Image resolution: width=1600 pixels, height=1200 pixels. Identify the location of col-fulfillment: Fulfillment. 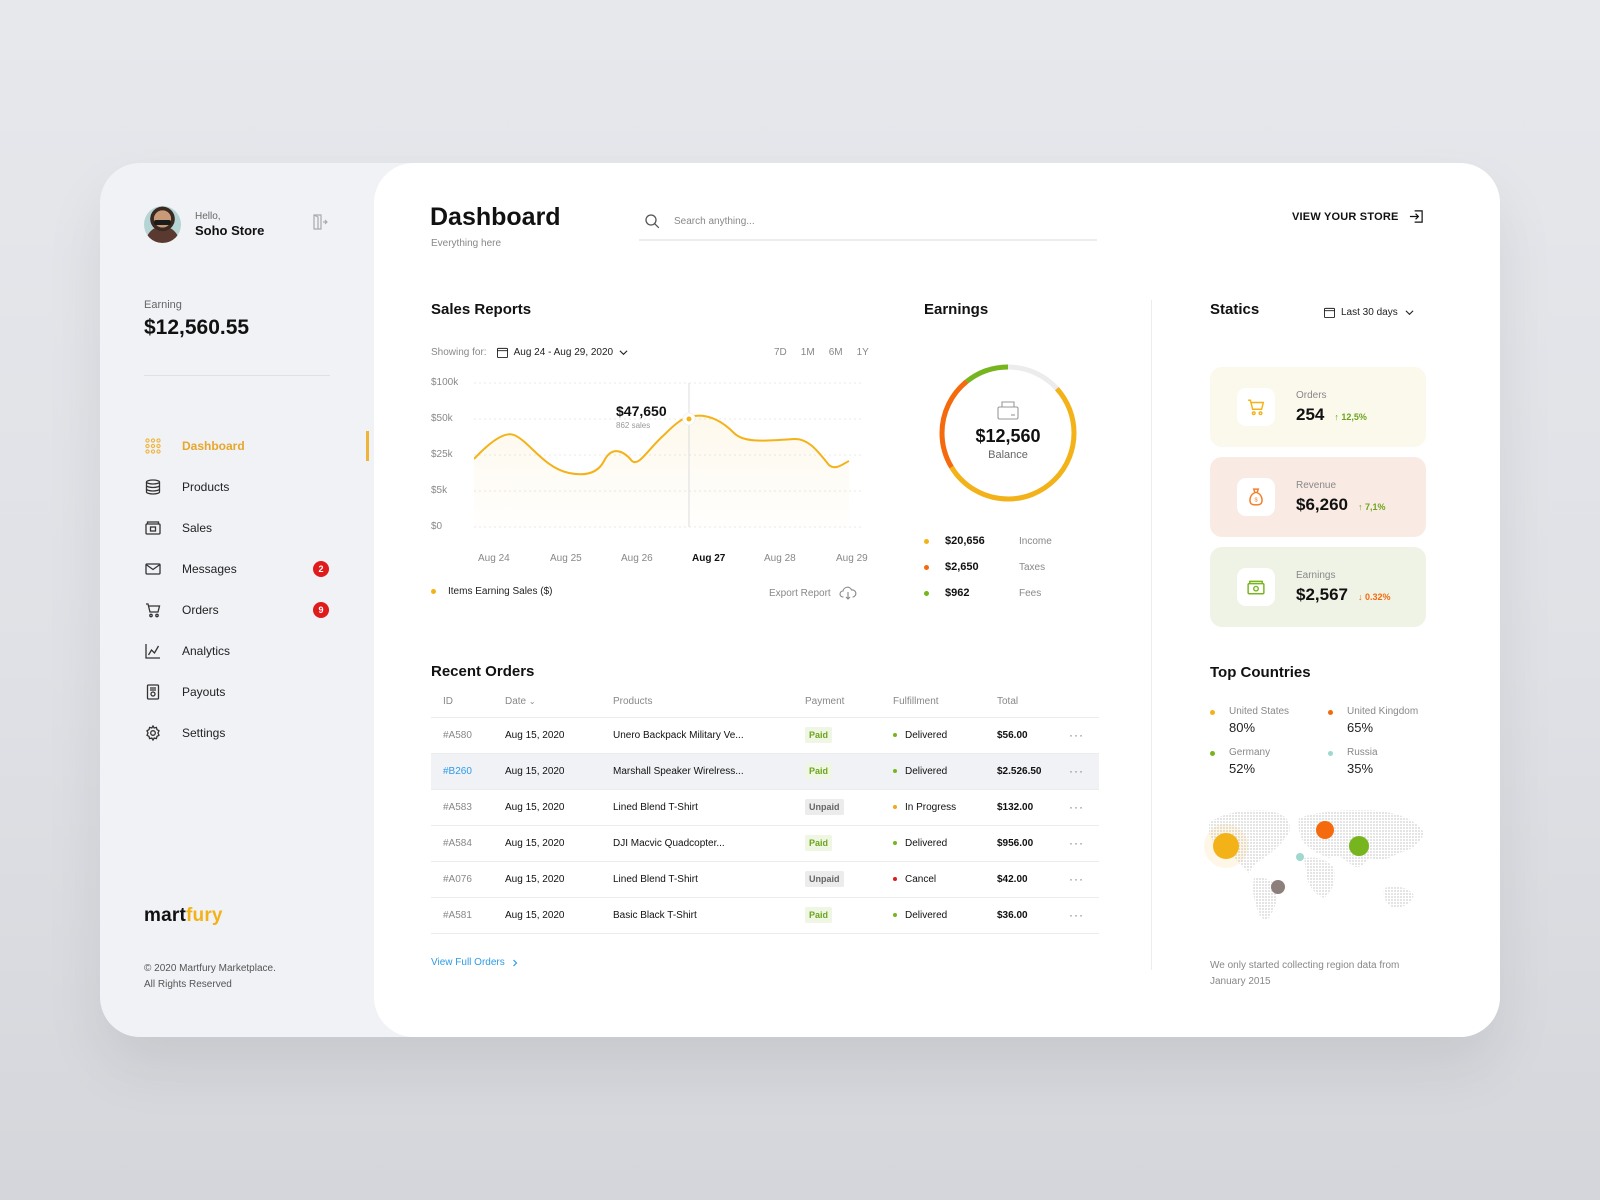
(933, 702).